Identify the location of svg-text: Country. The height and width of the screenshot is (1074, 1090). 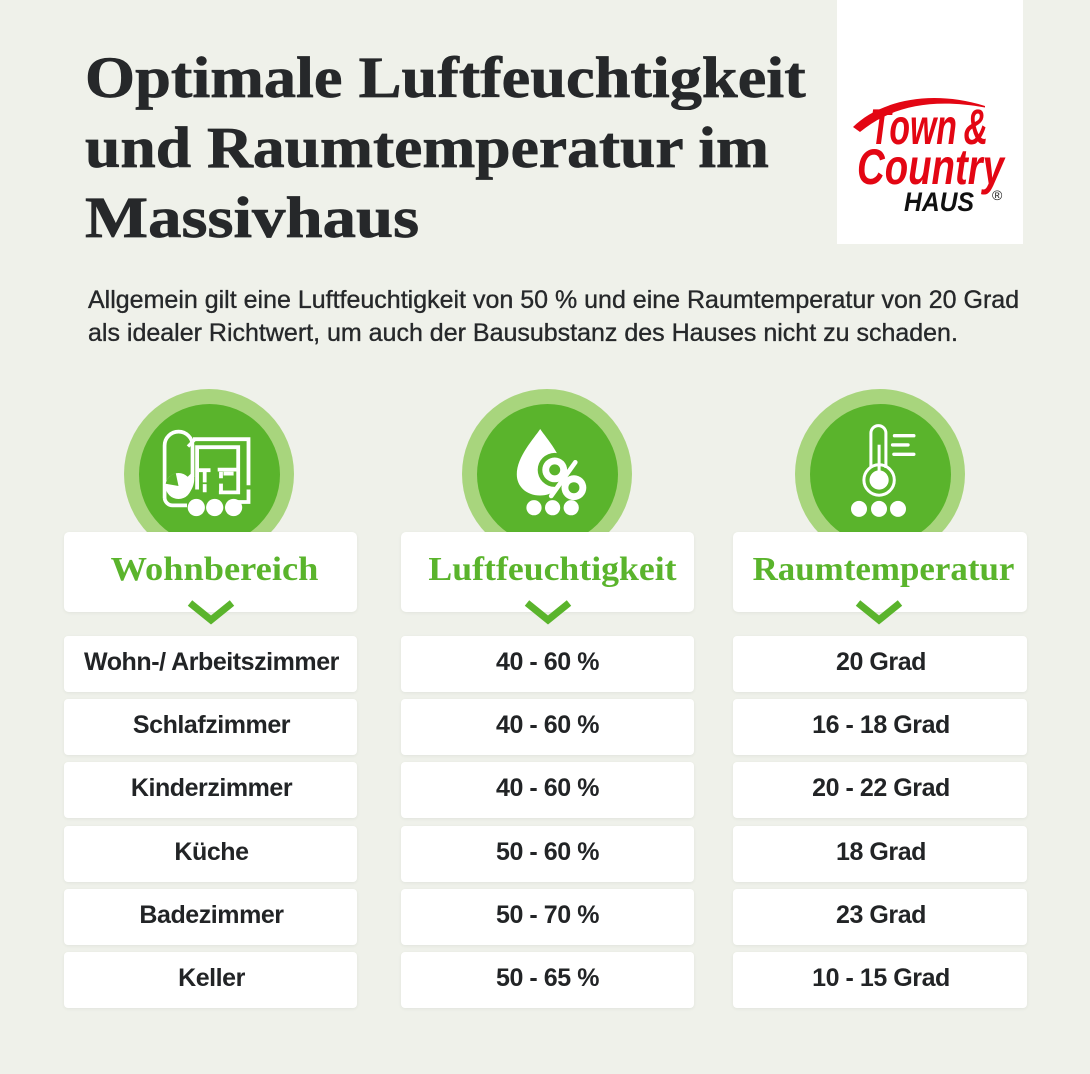
(931, 167).